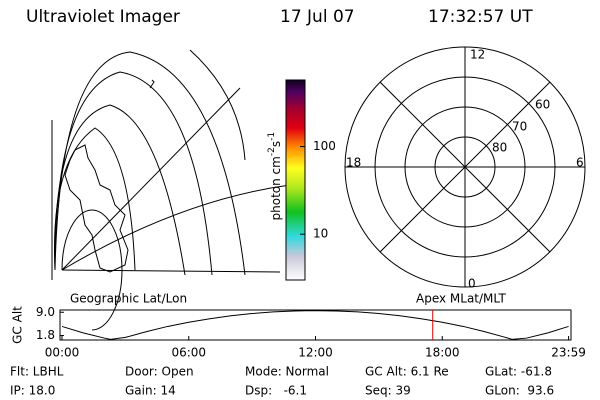 This screenshot has height=400, width=600. Describe the element at coordinates (159, 372) in the screenshot. I see `footer-field: Door: Open` at that location.